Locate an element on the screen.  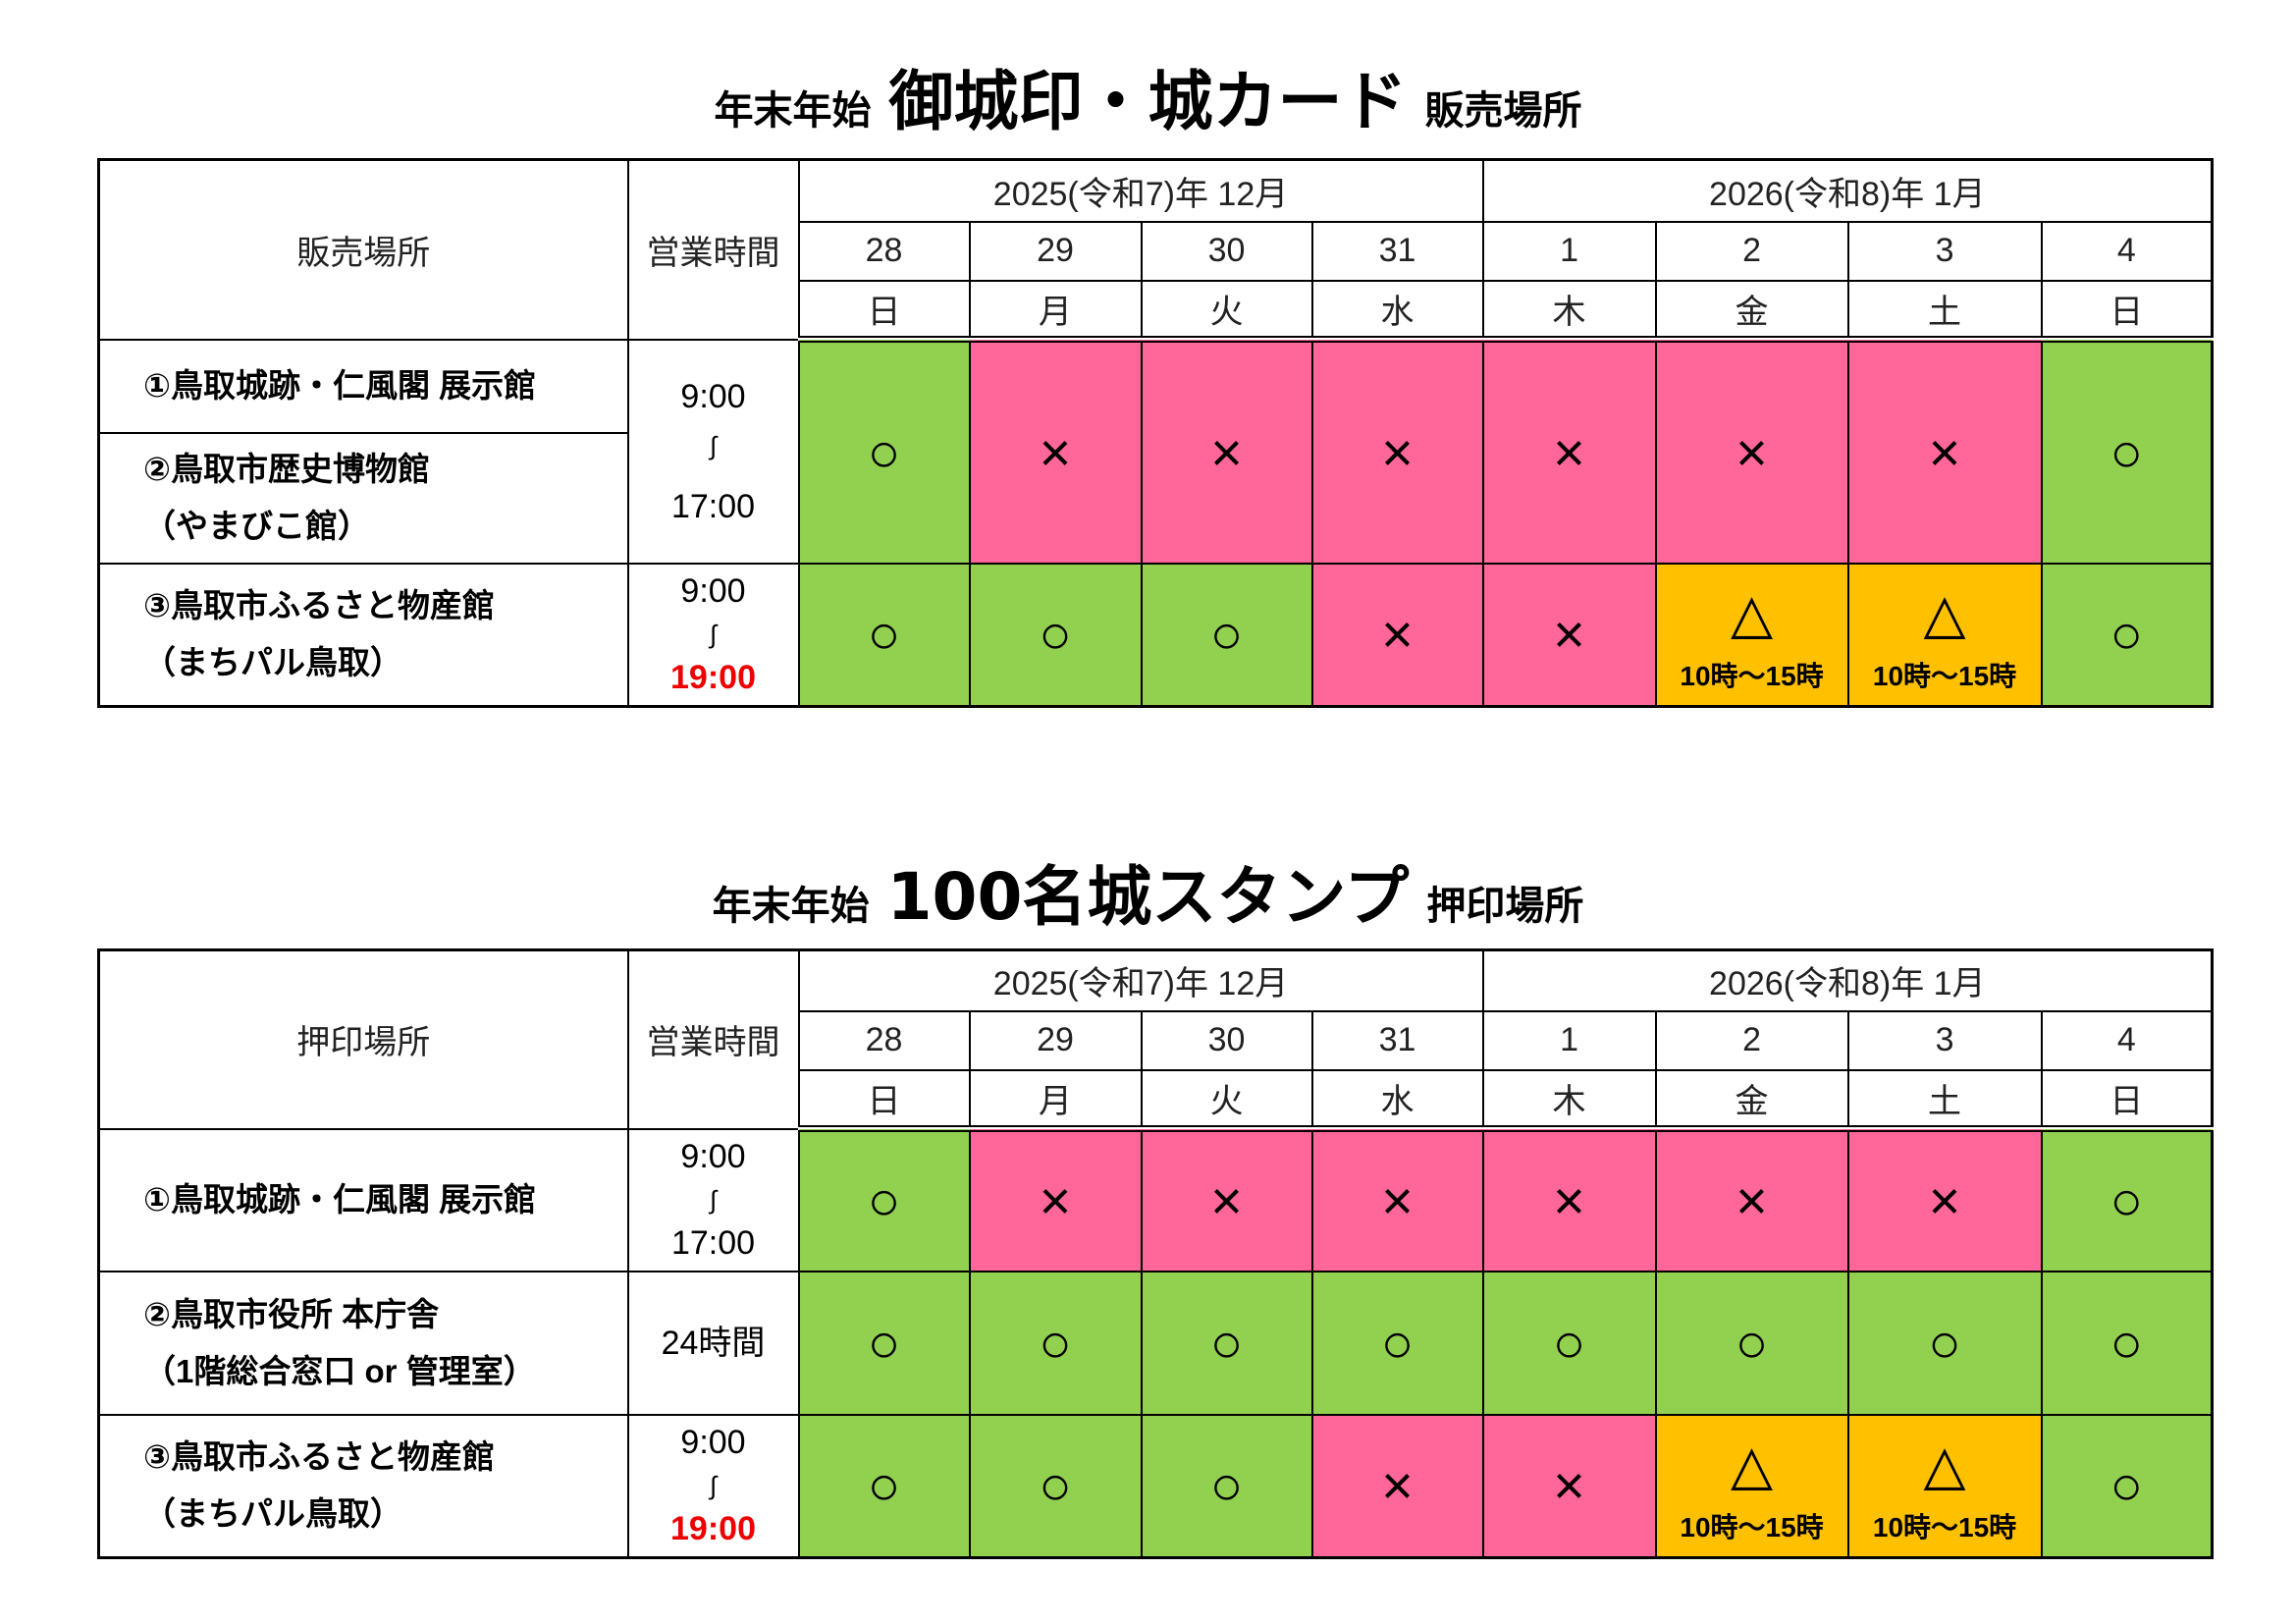
location-subname: （まちパル鳥取） is located at coordinates (272, 1514).